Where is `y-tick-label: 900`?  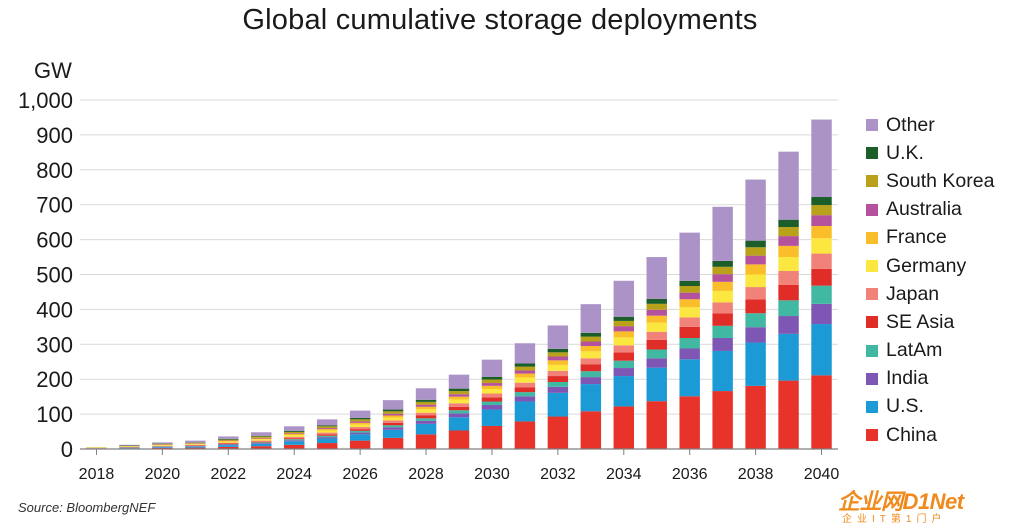
y-tick-label: 900 is located at coordinates (54, 135).